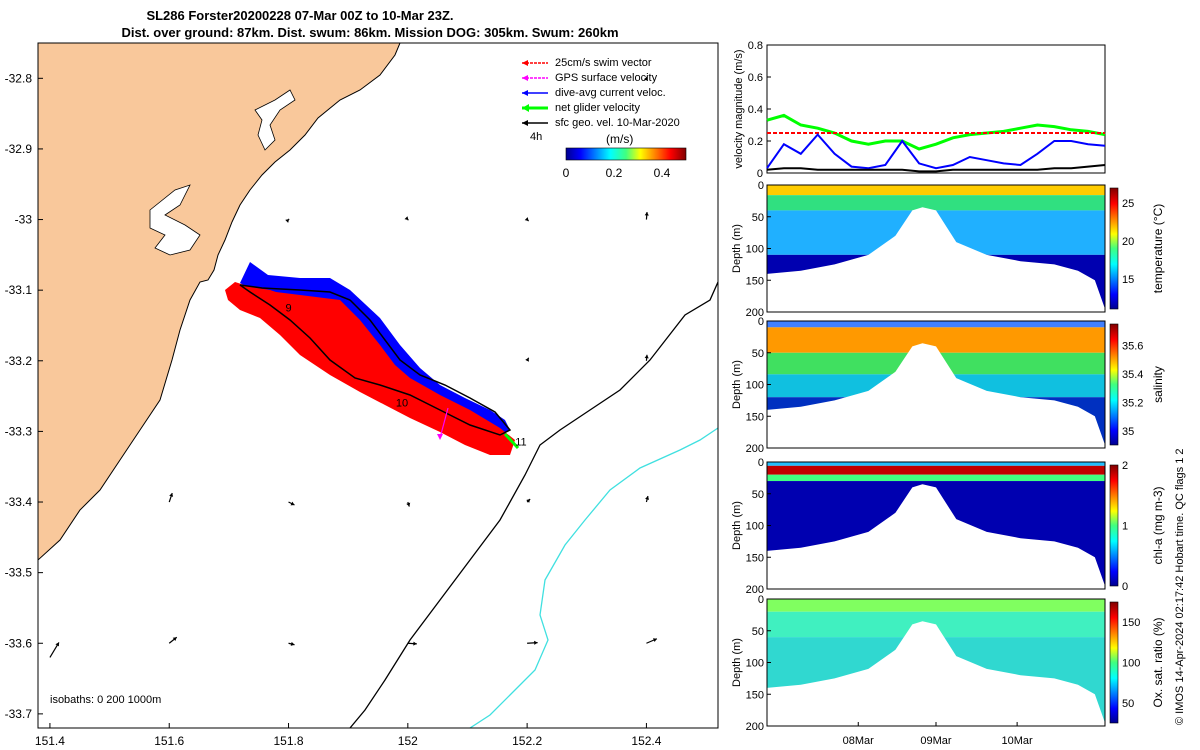 The height and width of the screenshot is (750, 1200). I want to click on velocity-y-tick-label: 0.4, so click(755, 110).